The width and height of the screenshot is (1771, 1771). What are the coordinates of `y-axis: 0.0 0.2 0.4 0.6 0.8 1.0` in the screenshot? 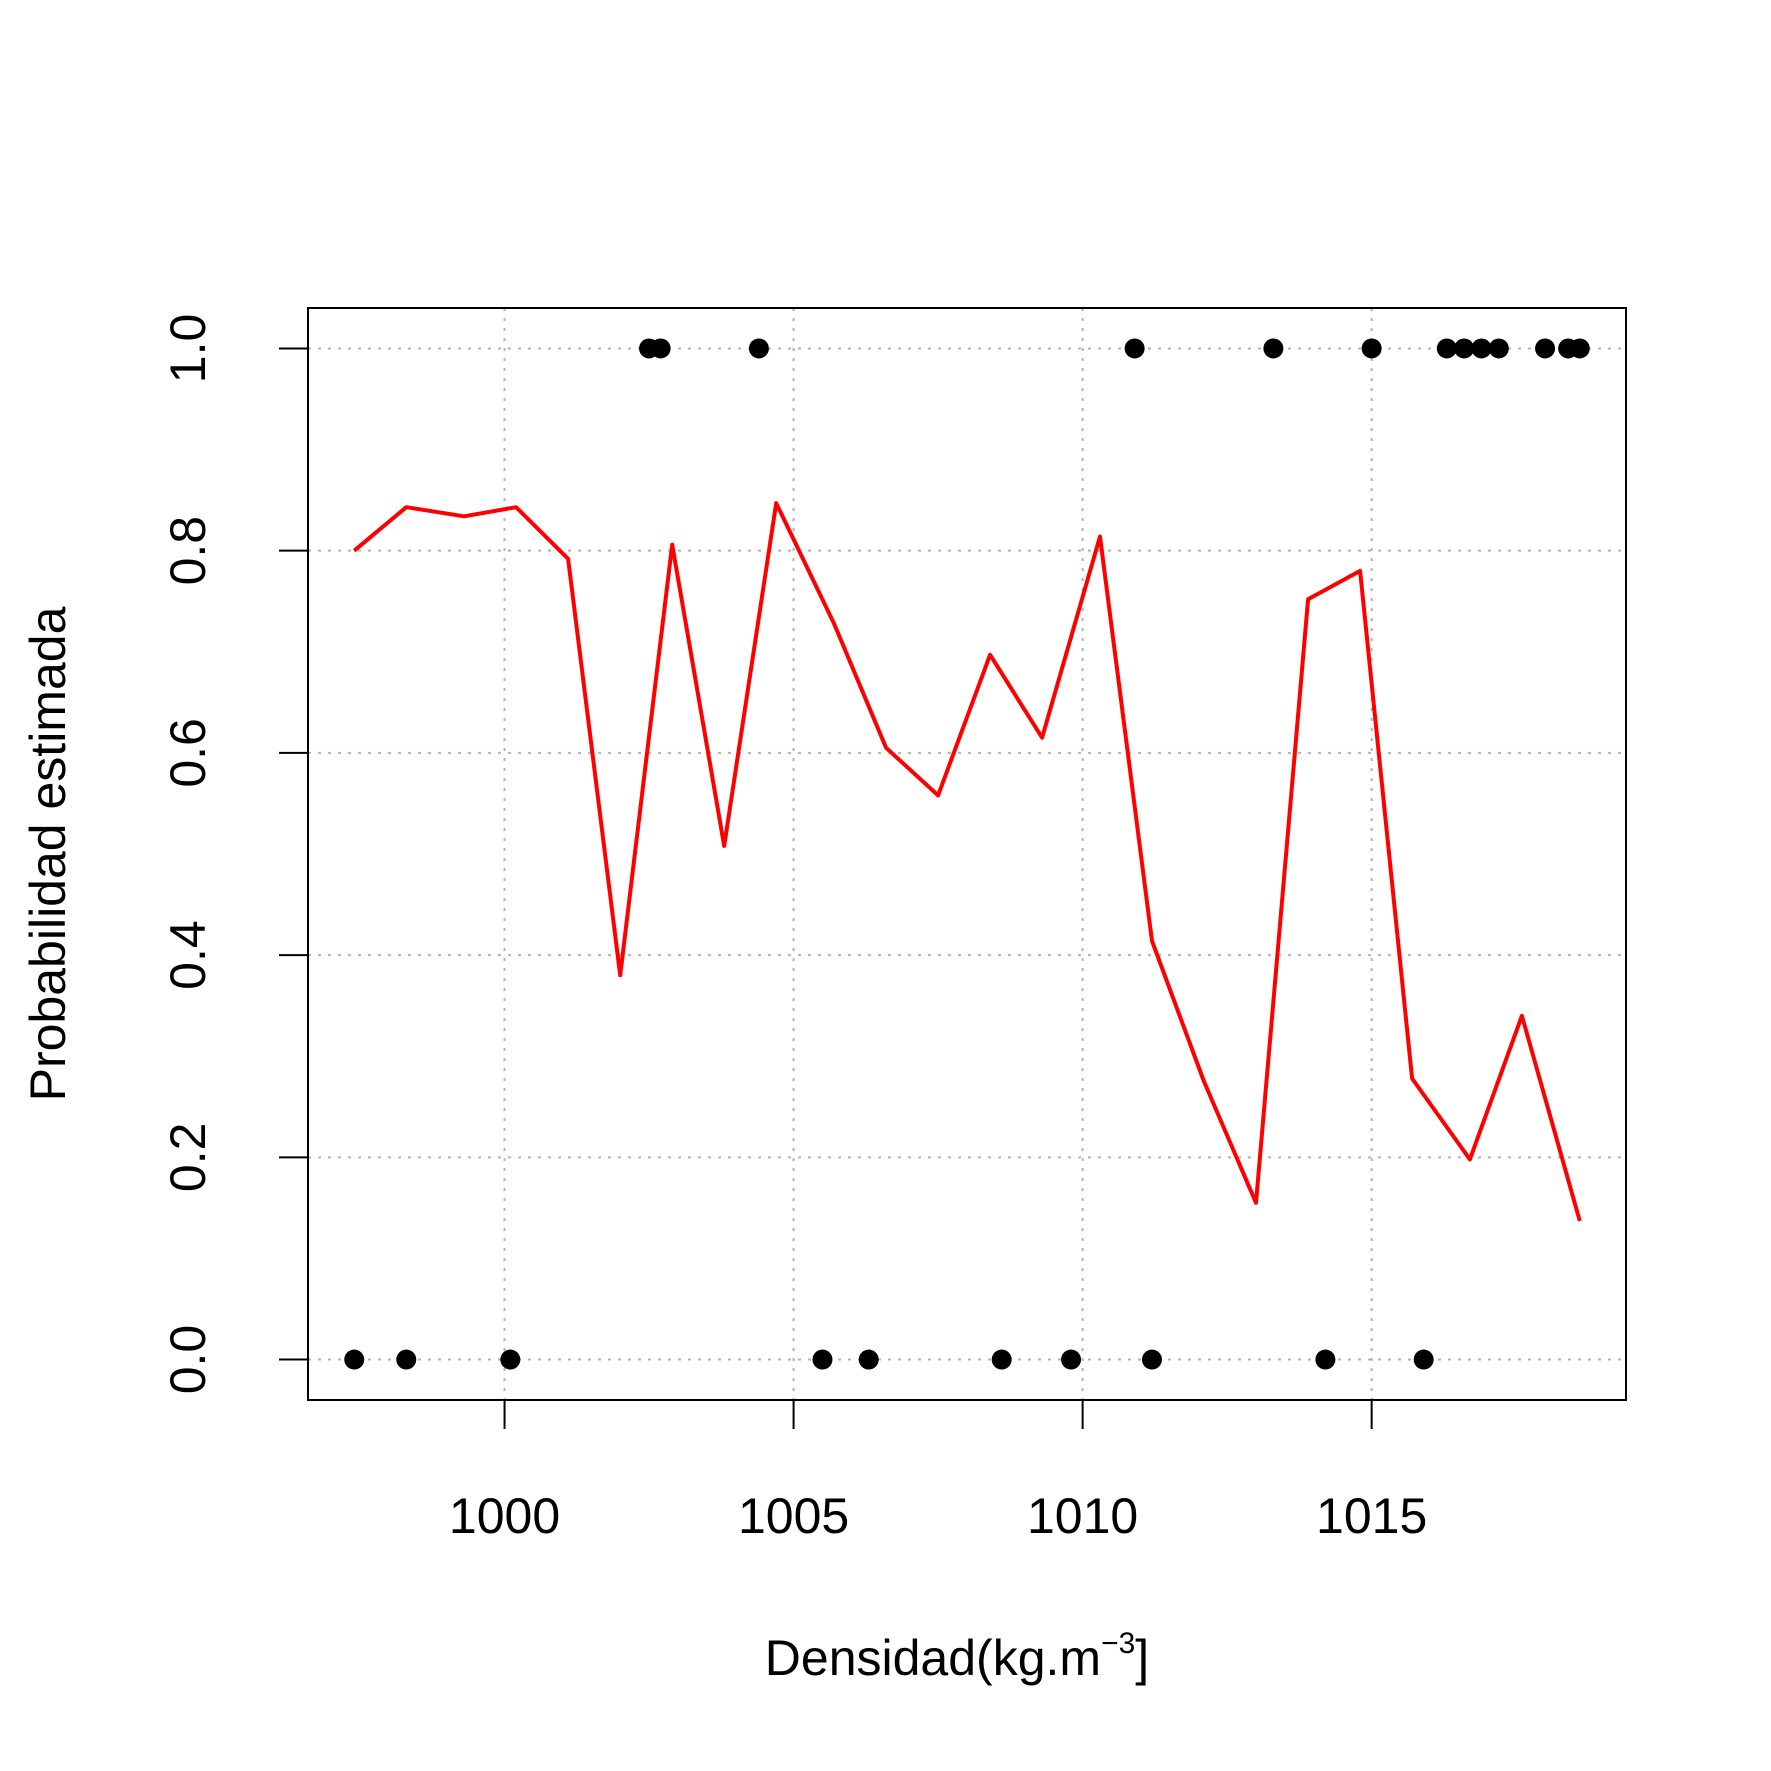 It's located at (234, 854).